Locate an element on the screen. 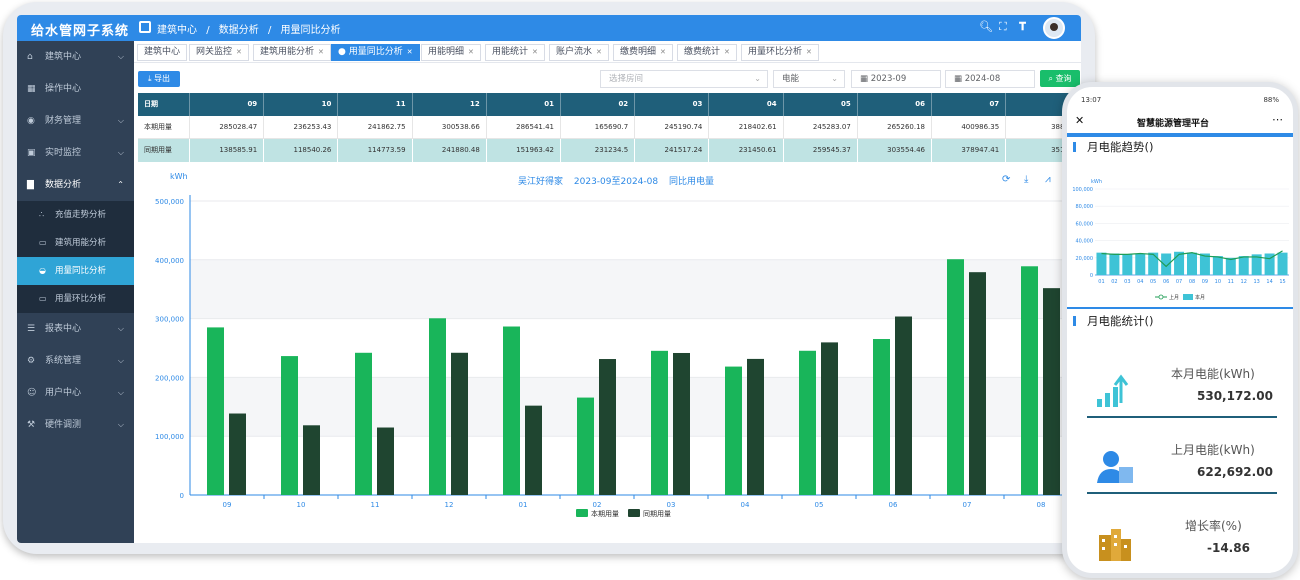 This screenshot has height=580, width=1300. top-header: 给水管网子系统 建筑中心 / 数据分析 / 用量同比分析 🔍︎ ⛶ 𝐓 is located at coordinates (549, 28).